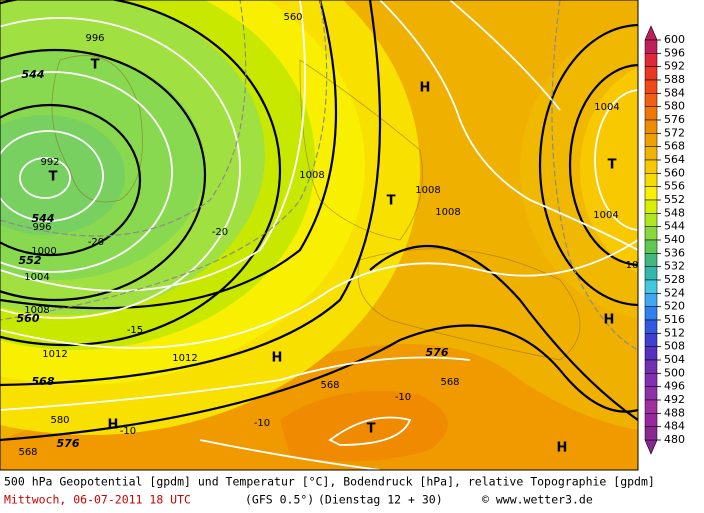 The height and width of the screenshot is (513, 704). What do you see at coordinates (674, 399) in the screenshot?
I see `colorbar-label: 492` at bounding box center [674, 399].